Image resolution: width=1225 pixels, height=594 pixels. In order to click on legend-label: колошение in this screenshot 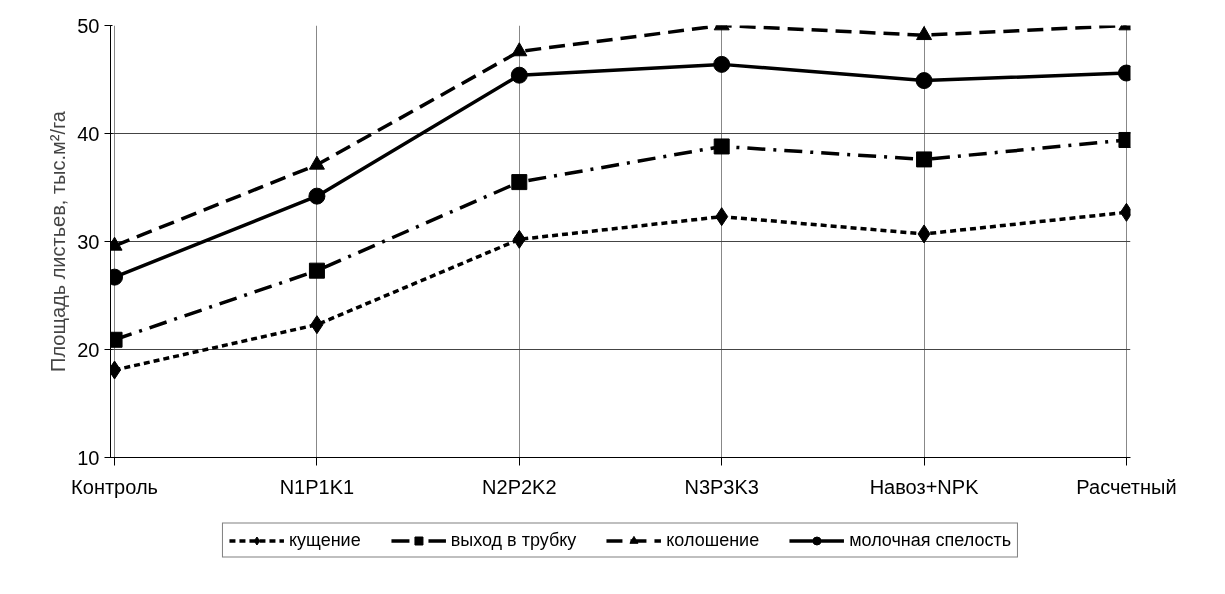, I will do `click(713, 540)`.